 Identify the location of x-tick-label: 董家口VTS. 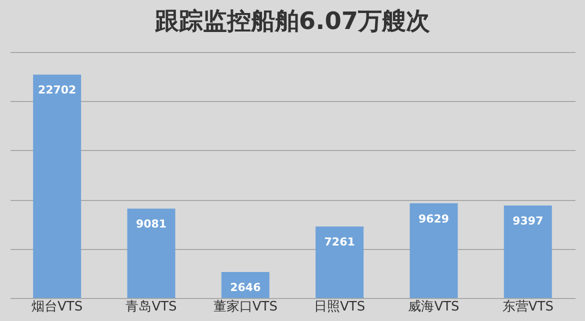
(245, 306).